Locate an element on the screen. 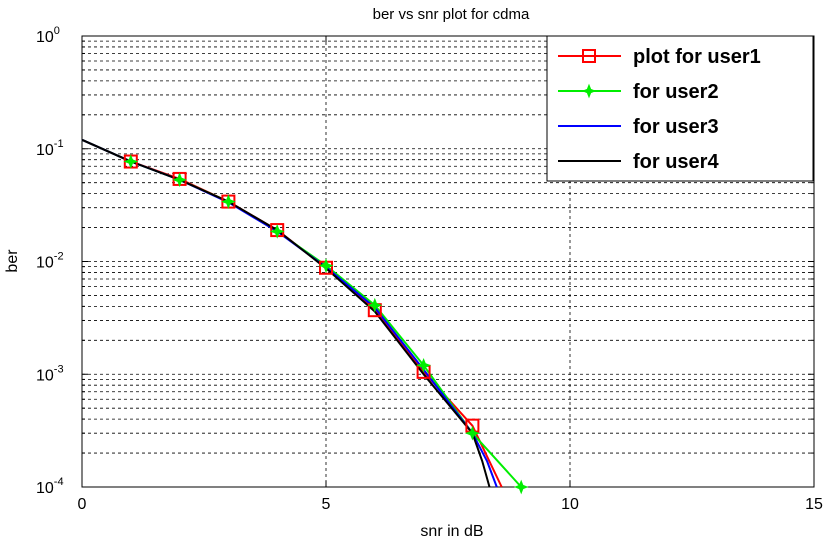 The image size is (827, 543). x-tick-label: 5 is located at coordinates (326, 504).